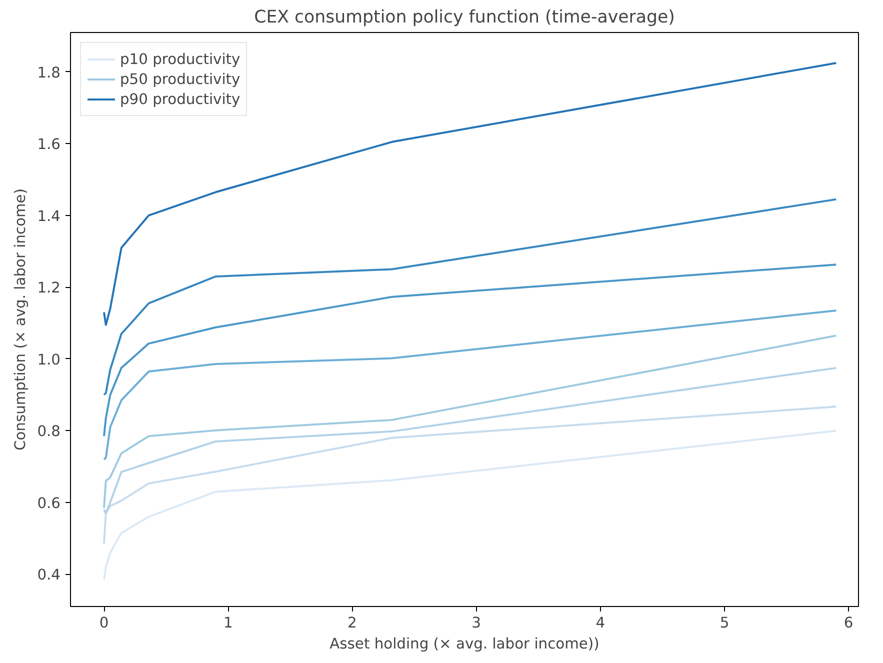 The image size is (883, 663). Describe the element at coordinates (49, 288) in the screenshot. I see `y-tick-label: 1.2` at that location.